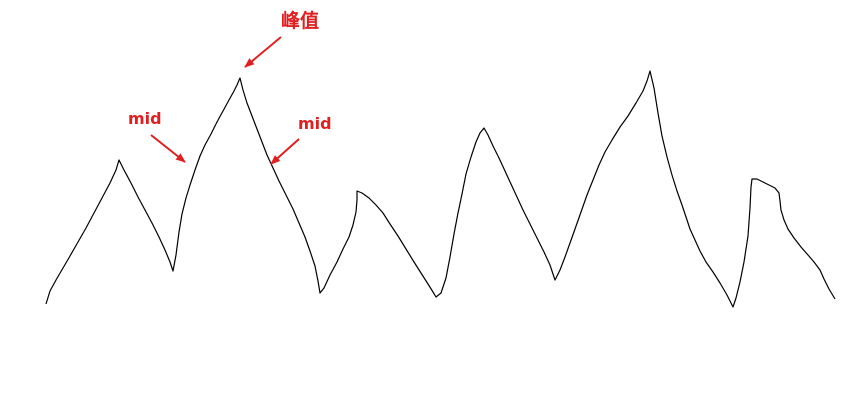 This screenshot has height=409, width=860. Describe the element at coordinates (315, 123) in the screenshot. I see `mid-label-right: mid` at that location.